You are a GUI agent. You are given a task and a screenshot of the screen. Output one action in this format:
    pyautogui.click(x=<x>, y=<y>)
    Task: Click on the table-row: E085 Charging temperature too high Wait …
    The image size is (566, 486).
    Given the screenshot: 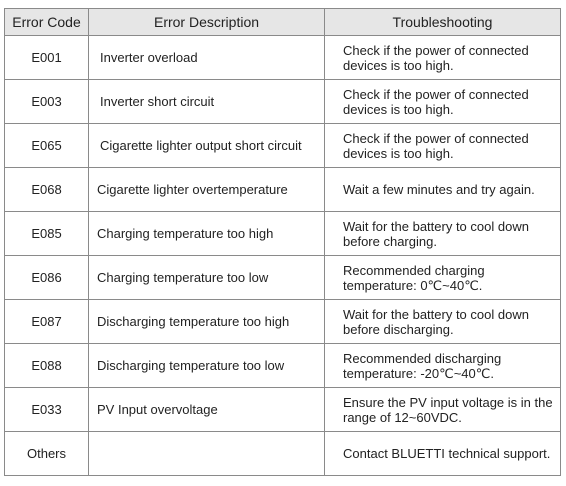 What is the action you would take?
    pyautogui.click(x=282, y=233)
    